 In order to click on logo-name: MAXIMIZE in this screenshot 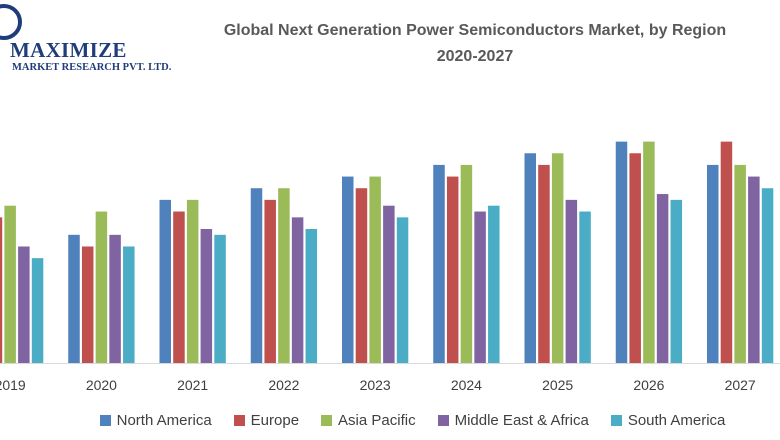, I will do `click(68, 50)`.